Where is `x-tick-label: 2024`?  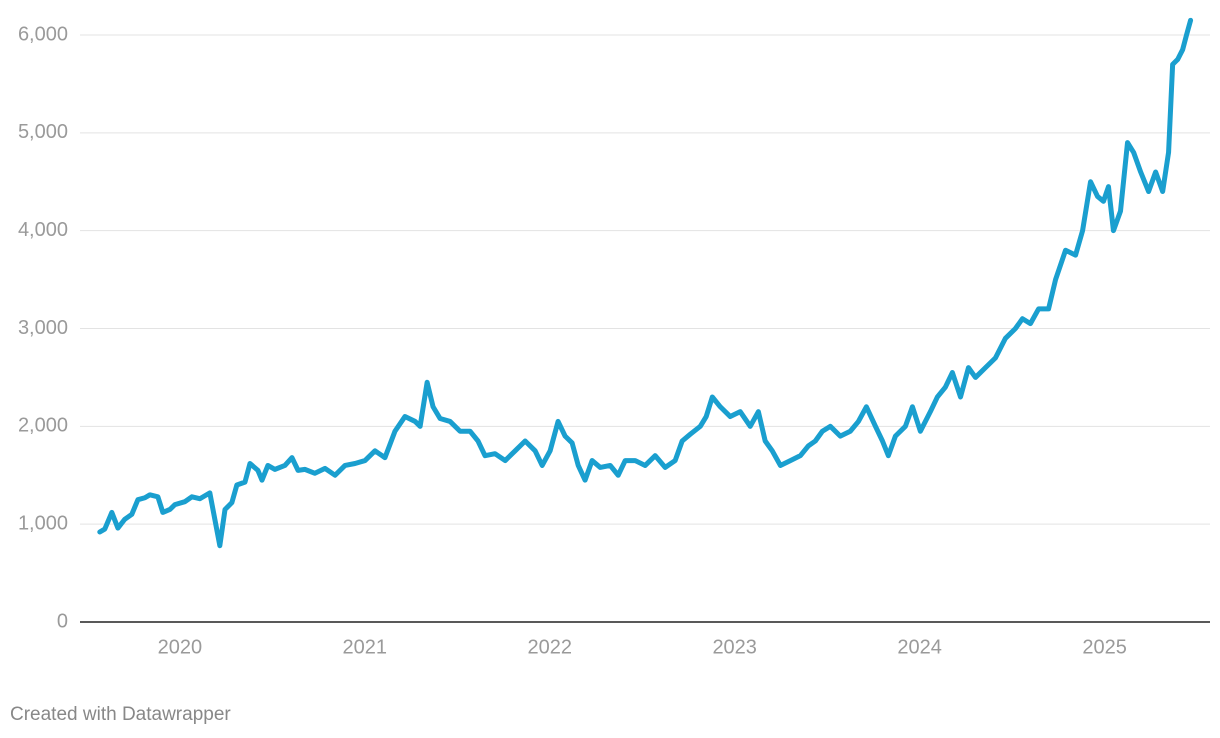 x-tick-label: 2024 is located at coordinates (919, 647).